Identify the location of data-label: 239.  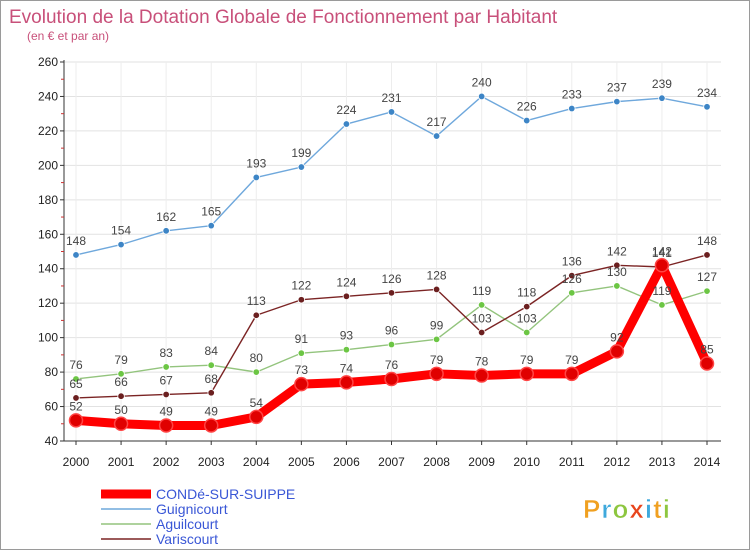
(662, 84).